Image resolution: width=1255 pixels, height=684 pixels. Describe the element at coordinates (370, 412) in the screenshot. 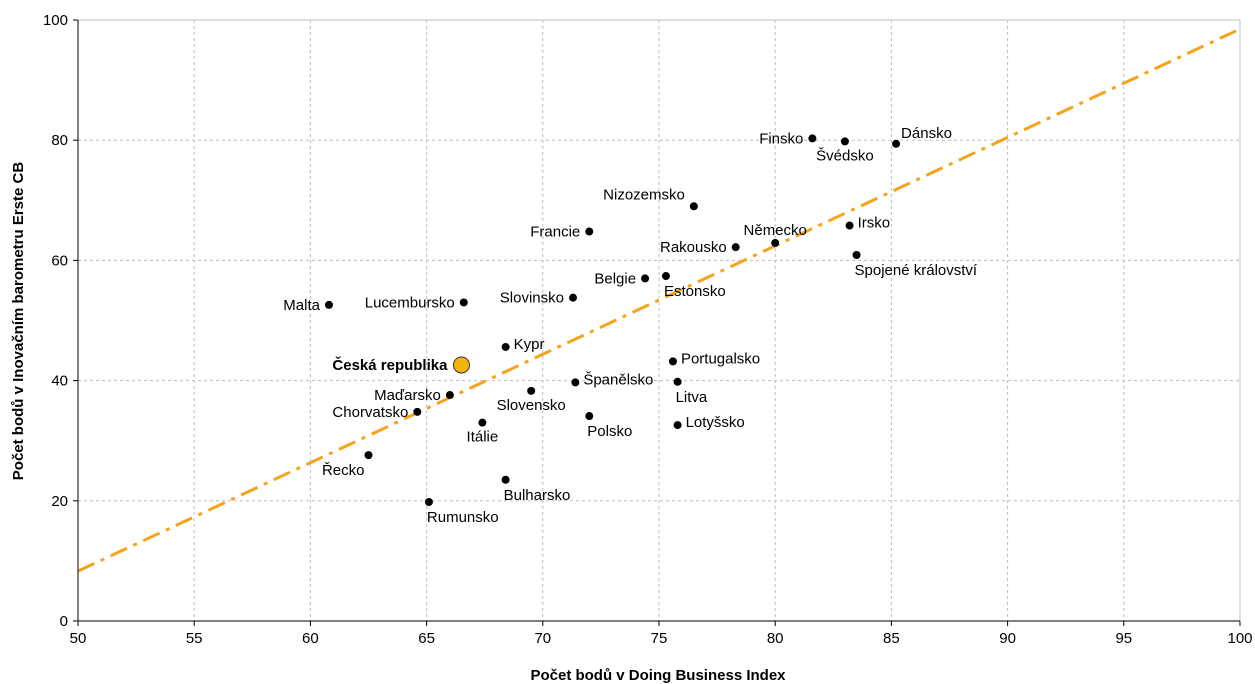

I see `point-label: Chorvatsko` at that location.